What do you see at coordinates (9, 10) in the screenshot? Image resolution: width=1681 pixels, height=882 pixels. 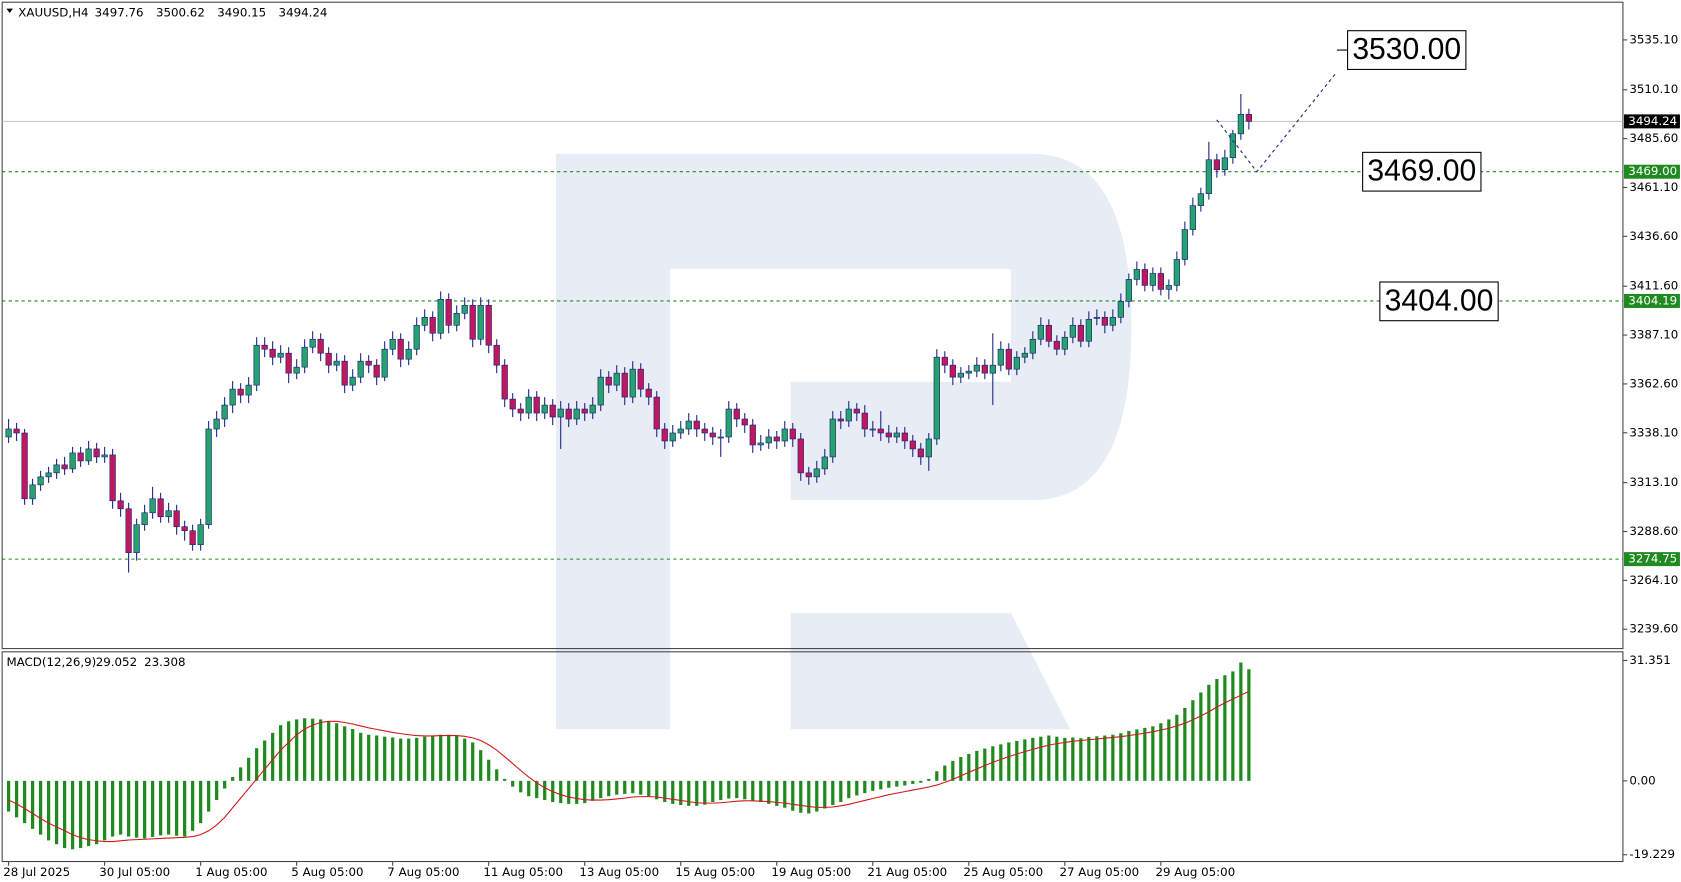 I see `menu-arrow` at bounding box center [9, 10].